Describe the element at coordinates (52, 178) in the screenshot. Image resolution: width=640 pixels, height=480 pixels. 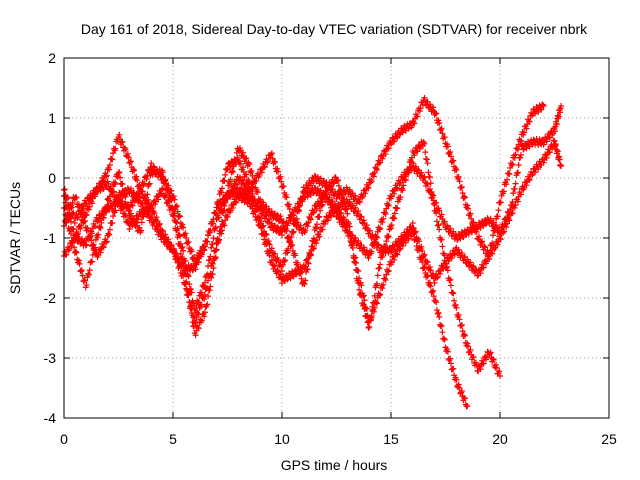
I see `y-tick-label: 0` at that location.